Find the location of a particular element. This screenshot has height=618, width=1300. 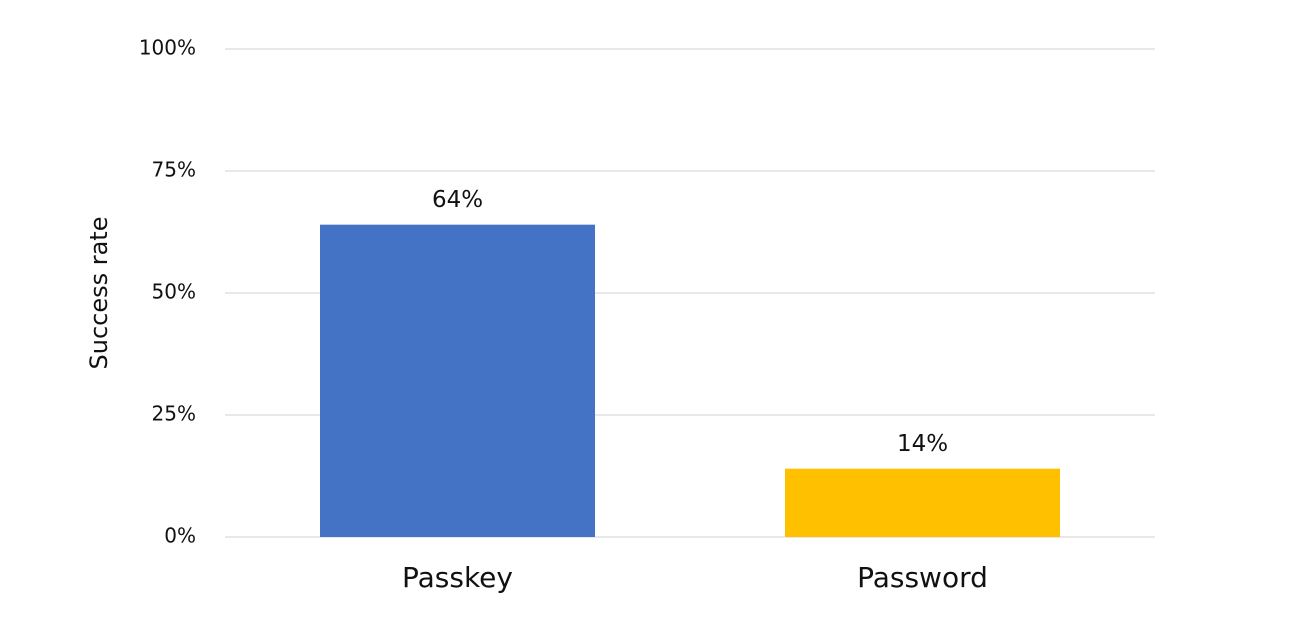

value-label: 64% is located at coordinates (457, 200).